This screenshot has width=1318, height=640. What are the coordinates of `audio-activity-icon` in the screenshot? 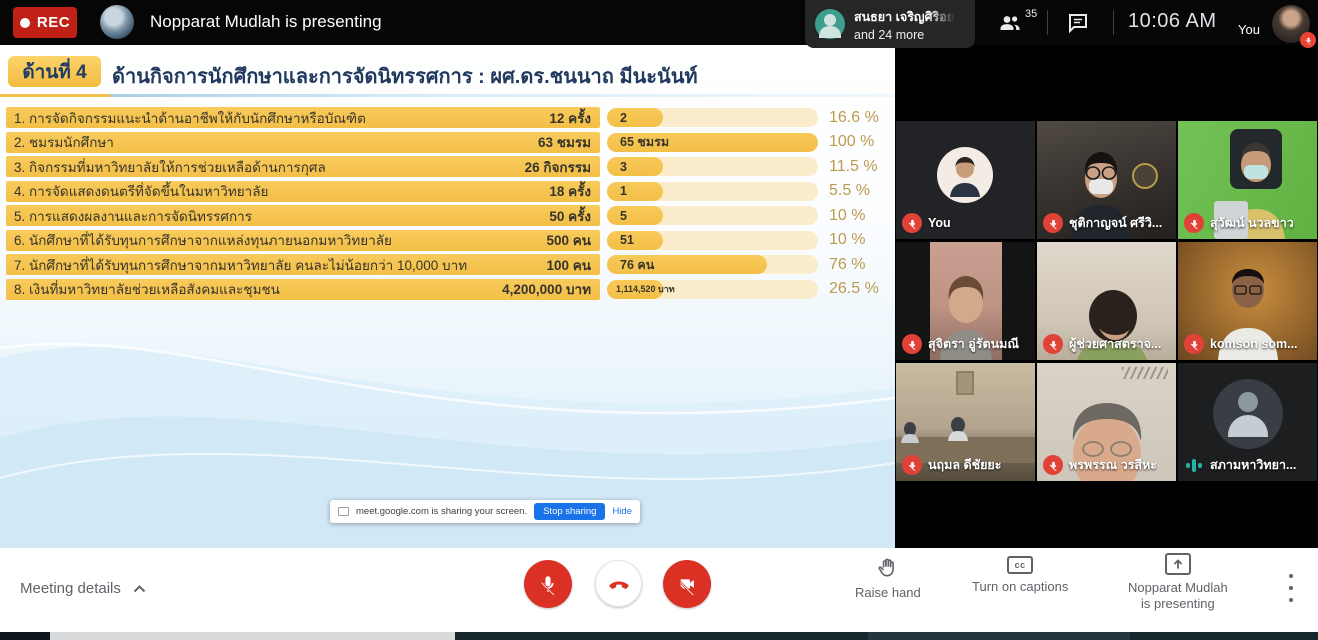 It's located at (1194, 465).